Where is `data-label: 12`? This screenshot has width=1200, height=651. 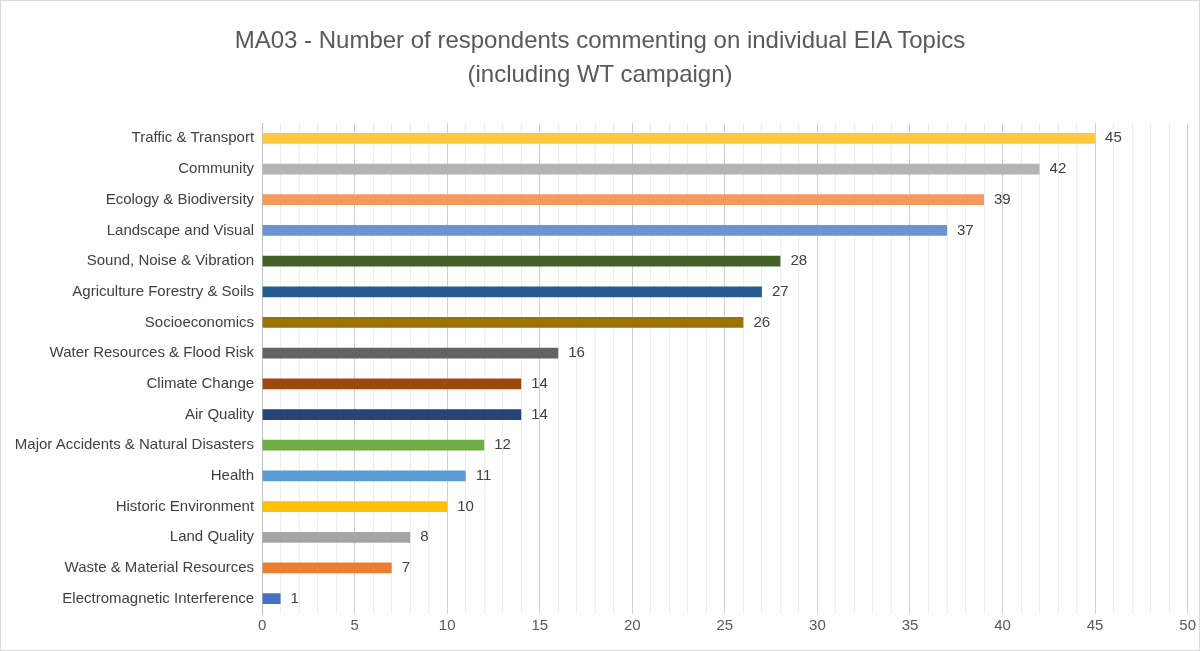
data-label: 12 is located at coordinates (502, 444).